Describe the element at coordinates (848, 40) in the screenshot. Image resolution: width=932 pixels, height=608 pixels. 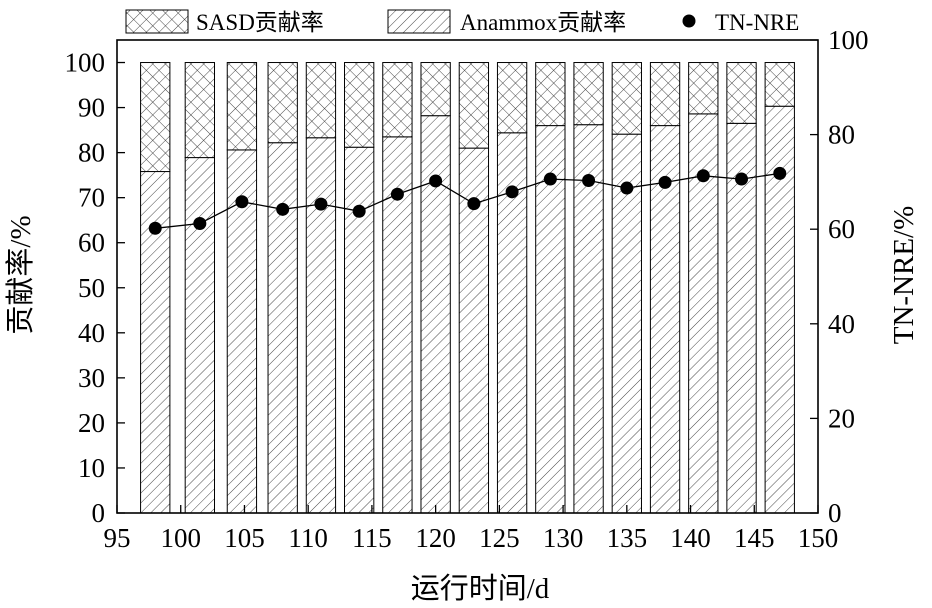
I see `y-tick-label-right: 100` at that location.